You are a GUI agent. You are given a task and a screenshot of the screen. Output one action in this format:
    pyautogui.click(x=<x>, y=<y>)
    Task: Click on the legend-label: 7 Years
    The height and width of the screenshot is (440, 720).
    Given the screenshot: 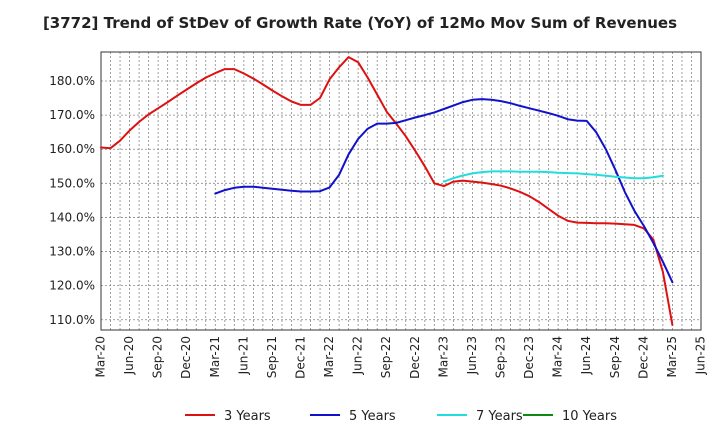 What is the action you would take?
    pyautogui.click(x=499, y=416)
    